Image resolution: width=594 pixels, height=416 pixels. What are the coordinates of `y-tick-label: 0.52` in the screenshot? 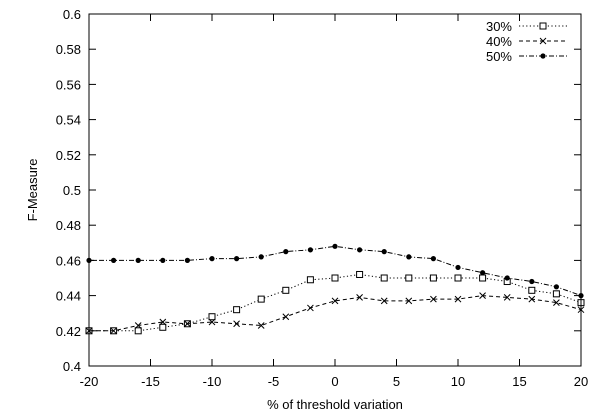 It's located at (68, 155).